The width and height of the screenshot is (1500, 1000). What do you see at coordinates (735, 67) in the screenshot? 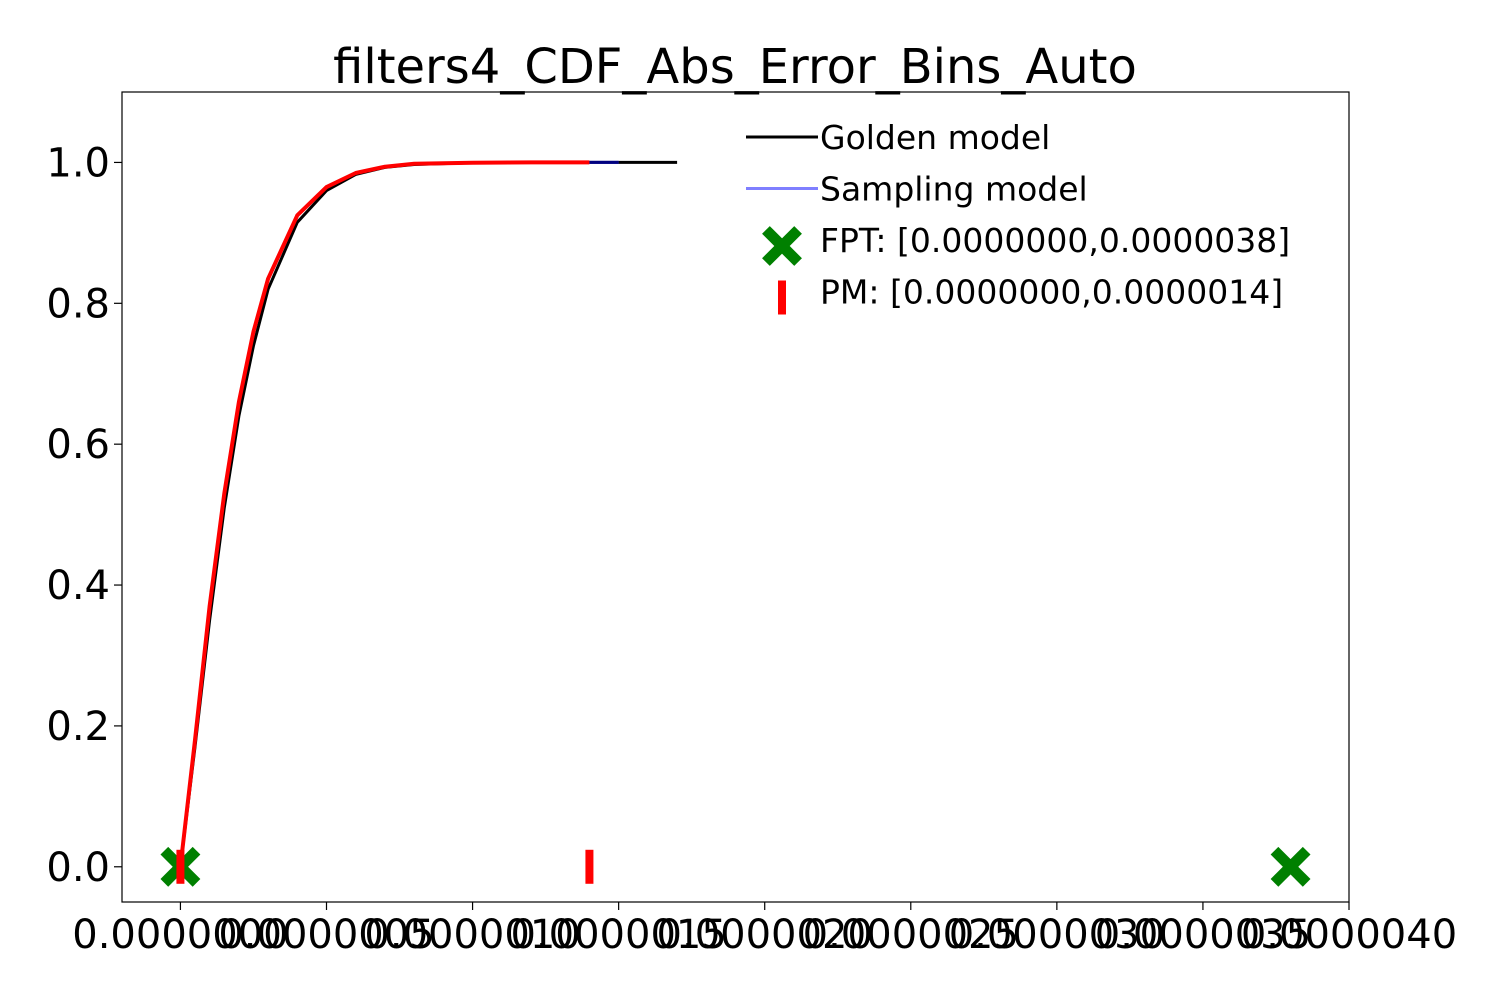
I see `chart-title: filters4_CDF_Abs_Error_Bins_Auto` at bounding box center [735, 67].